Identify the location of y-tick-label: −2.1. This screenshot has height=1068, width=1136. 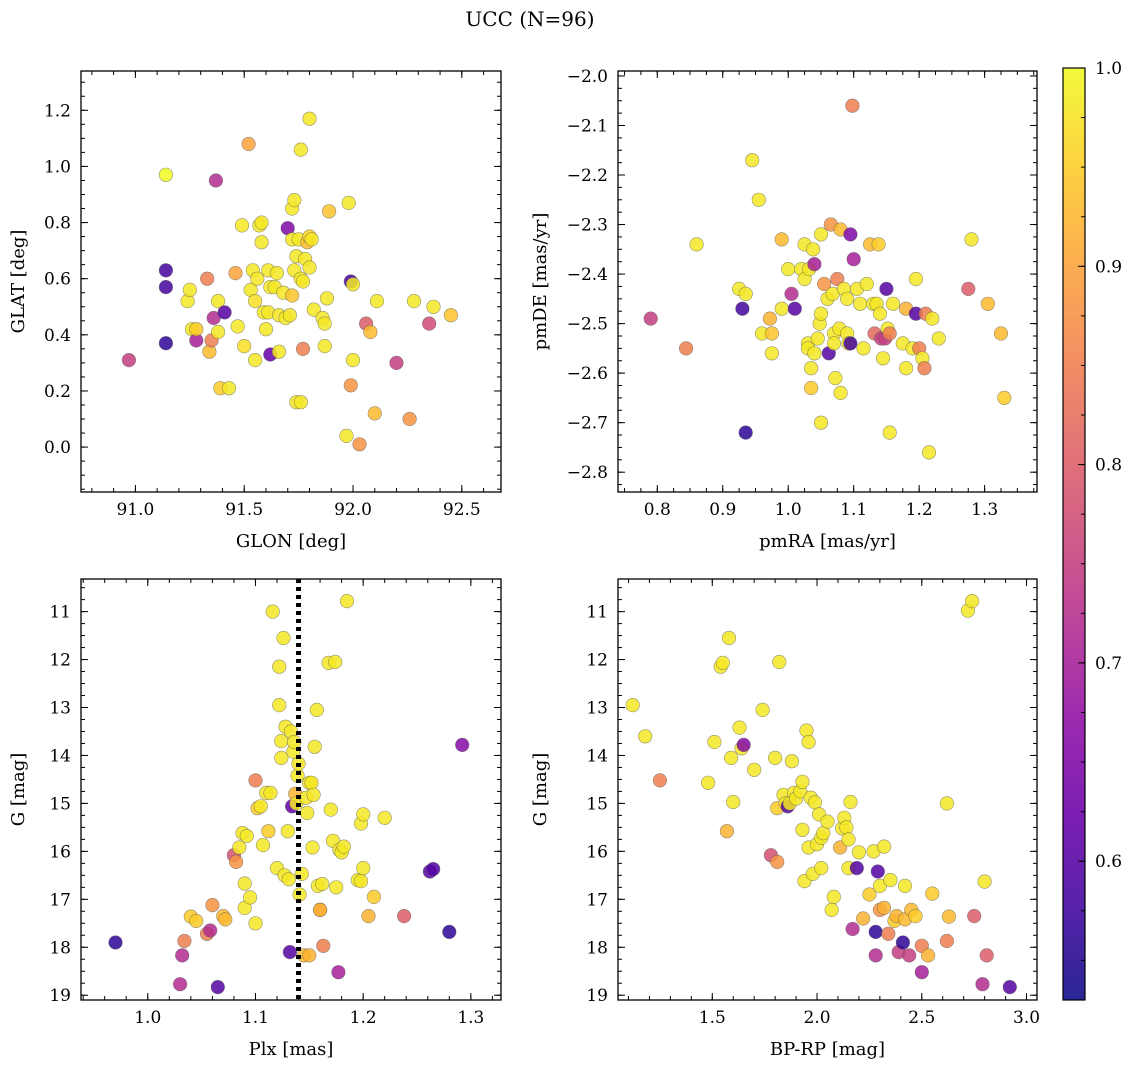
(587, 126).